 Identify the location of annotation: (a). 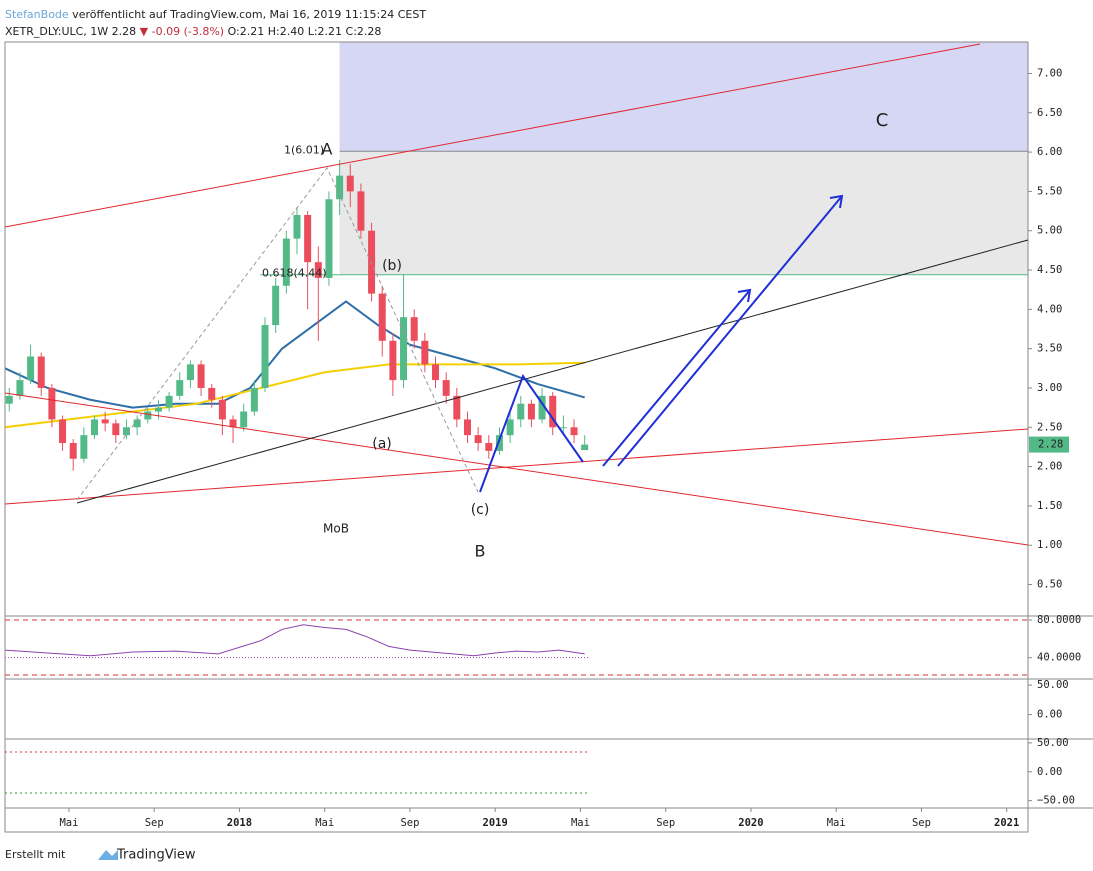
(382, 444).